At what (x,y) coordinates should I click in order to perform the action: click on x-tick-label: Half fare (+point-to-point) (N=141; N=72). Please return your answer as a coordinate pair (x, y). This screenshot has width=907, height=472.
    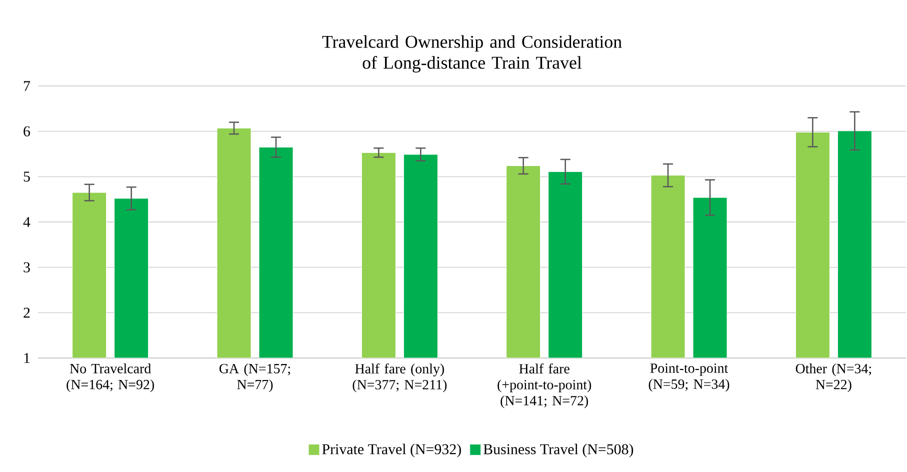
    Looking at the image, I should click on (545, 386).